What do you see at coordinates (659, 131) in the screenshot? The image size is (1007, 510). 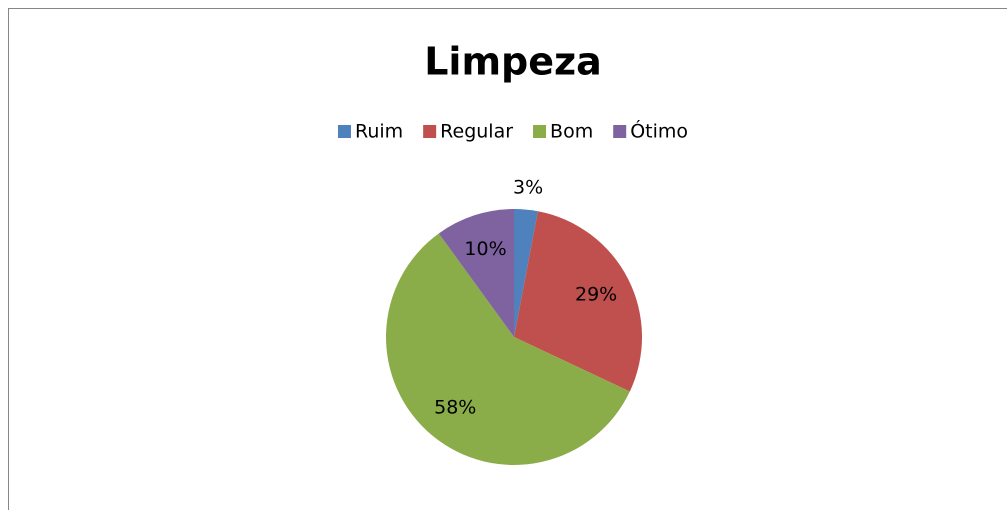 I see `legend-text: Ótimo` at bounding box center [659, 131].